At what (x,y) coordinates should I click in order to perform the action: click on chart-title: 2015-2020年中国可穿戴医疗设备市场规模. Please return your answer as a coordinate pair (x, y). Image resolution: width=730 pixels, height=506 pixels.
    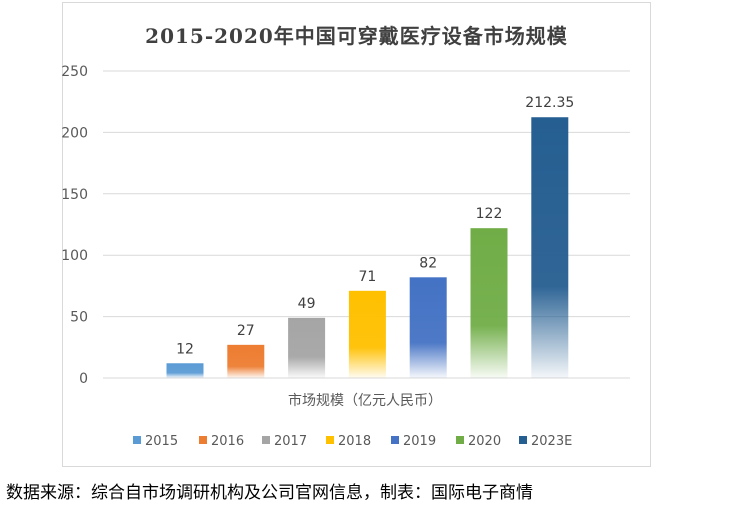
    Looking at the image, I should click on (356, 36).